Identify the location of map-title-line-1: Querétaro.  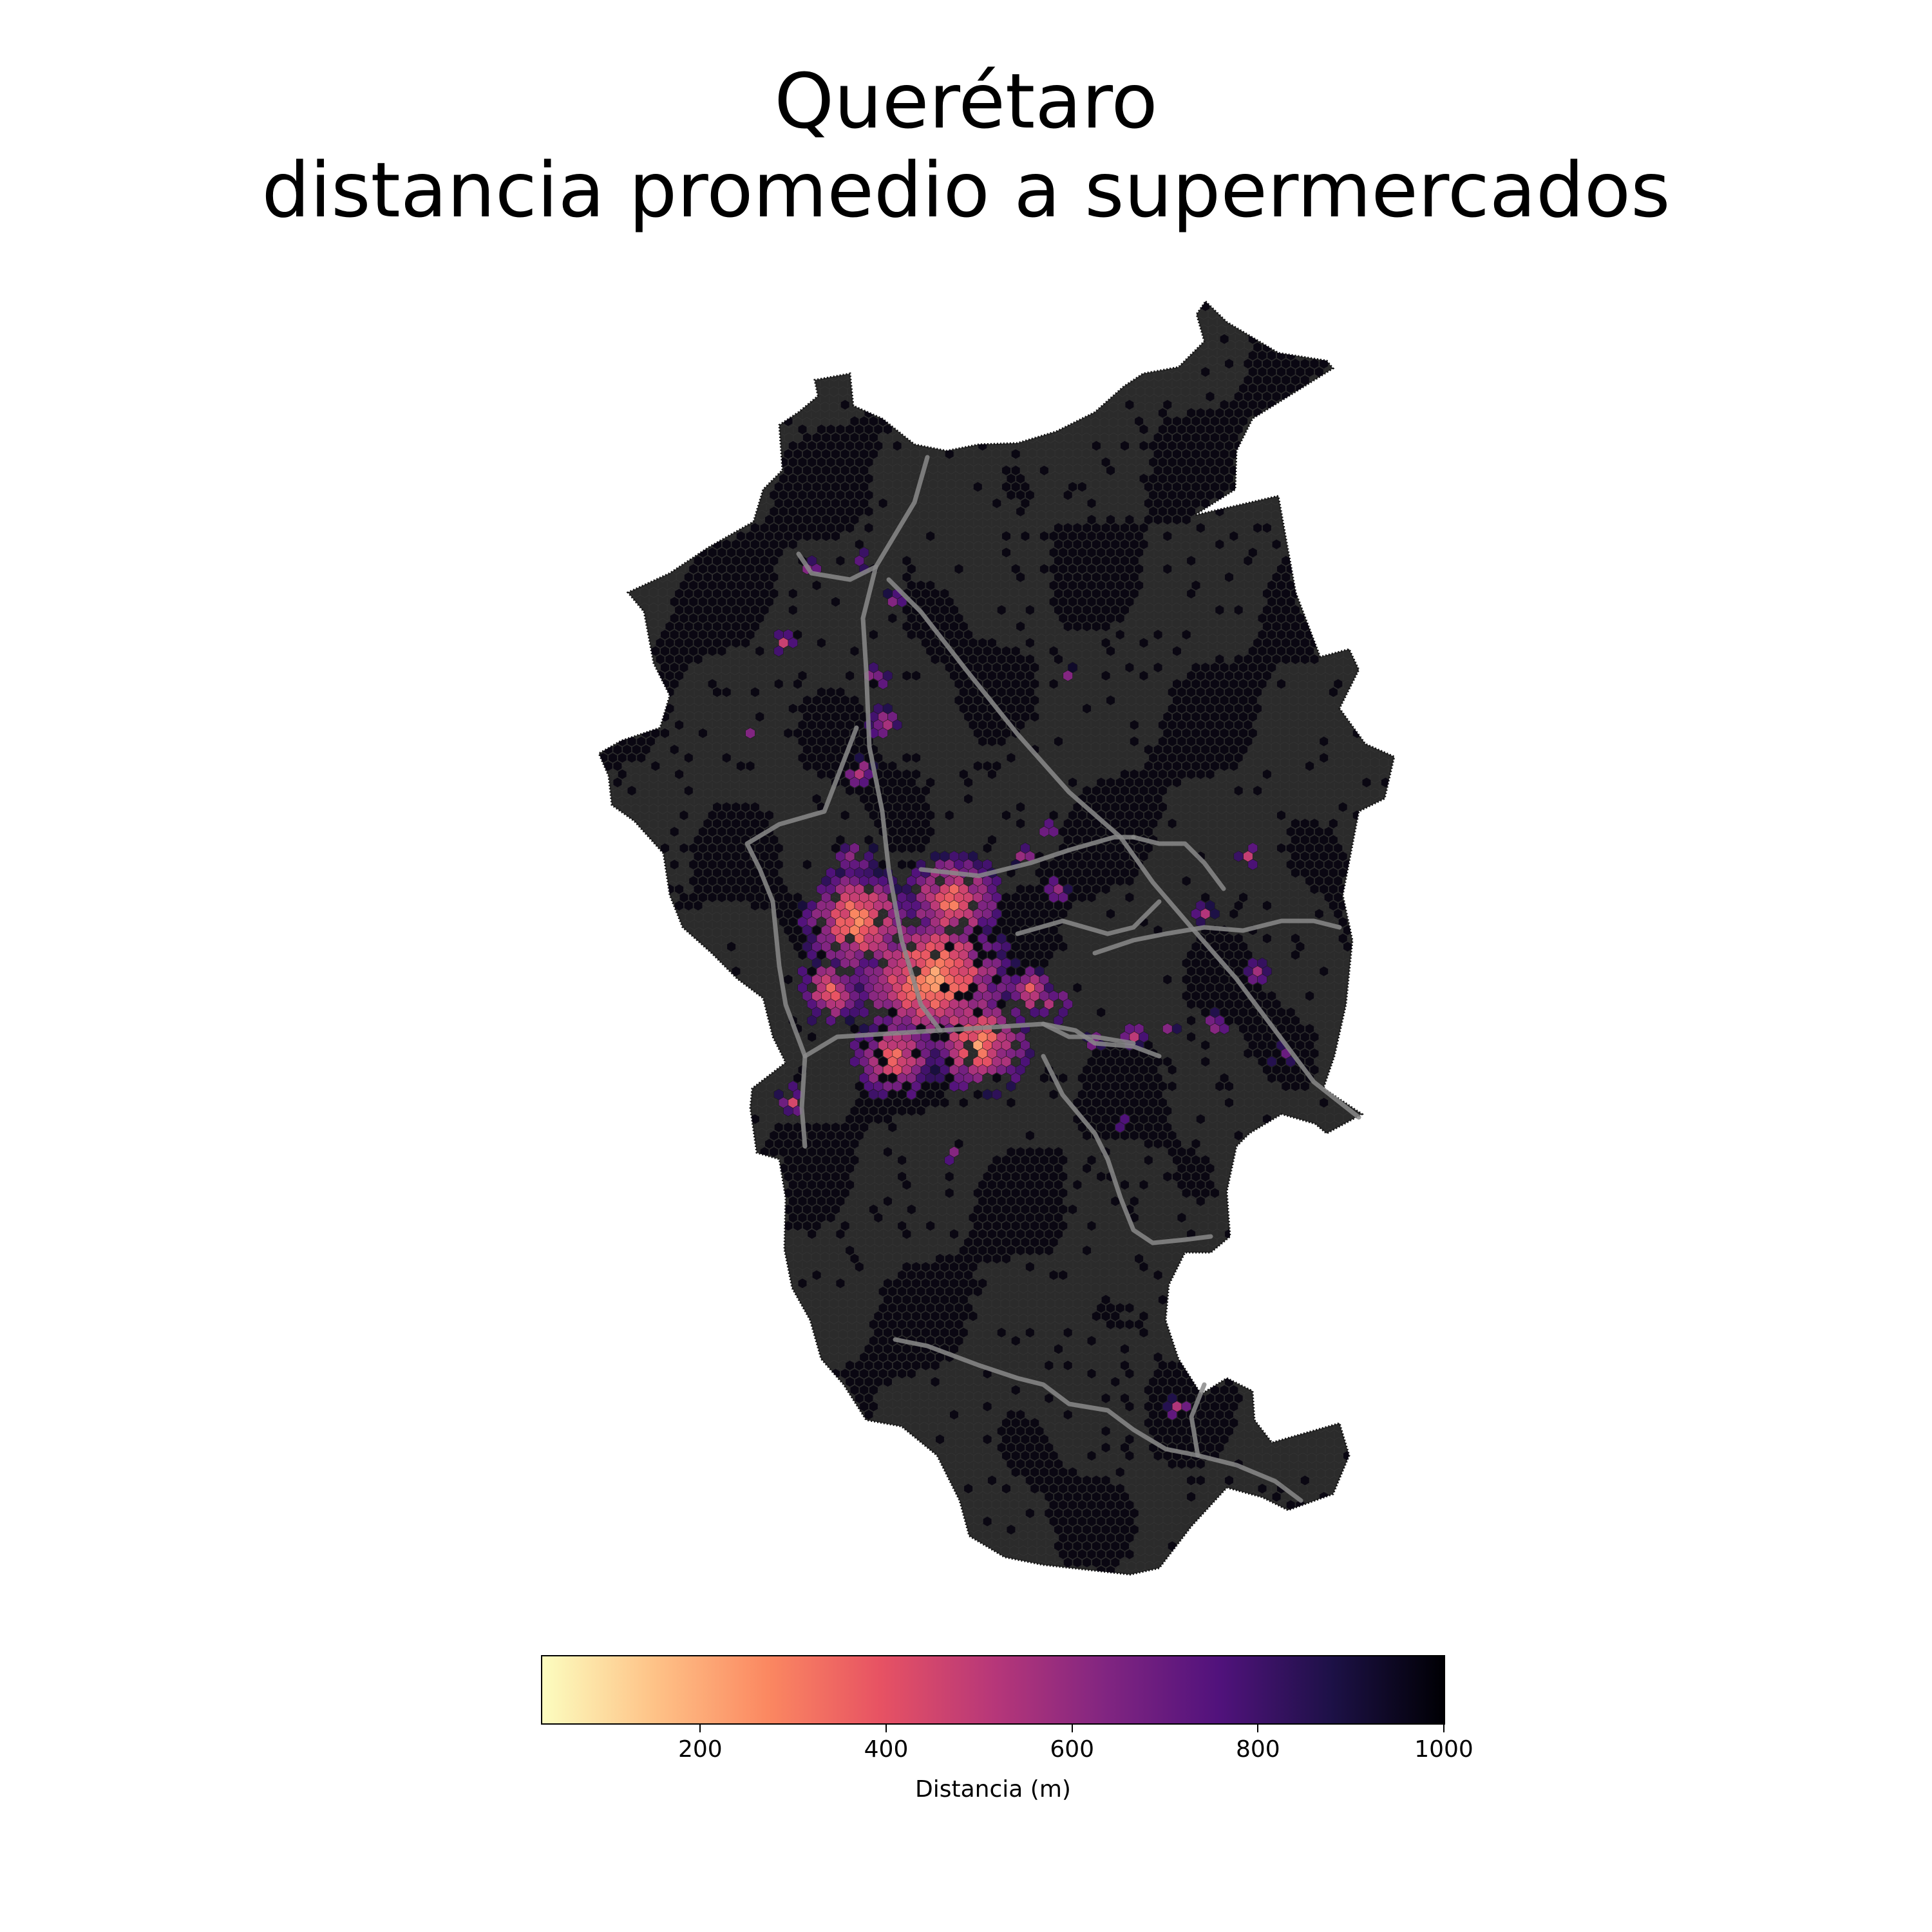
(966, 101).